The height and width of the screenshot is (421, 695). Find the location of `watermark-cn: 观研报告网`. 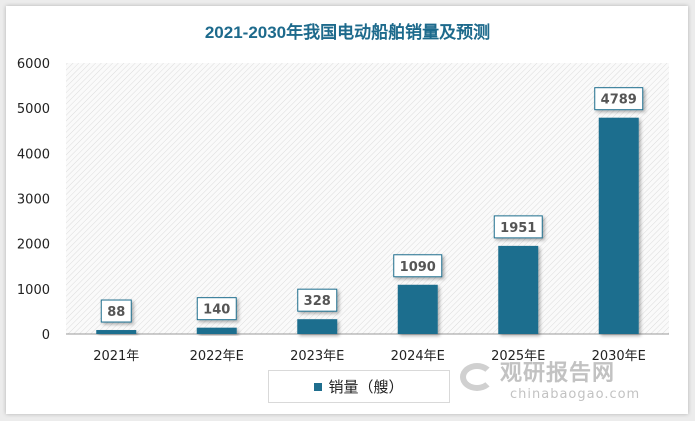

watermark-cn: 观研报告网 is located at coordinates (558, 373).